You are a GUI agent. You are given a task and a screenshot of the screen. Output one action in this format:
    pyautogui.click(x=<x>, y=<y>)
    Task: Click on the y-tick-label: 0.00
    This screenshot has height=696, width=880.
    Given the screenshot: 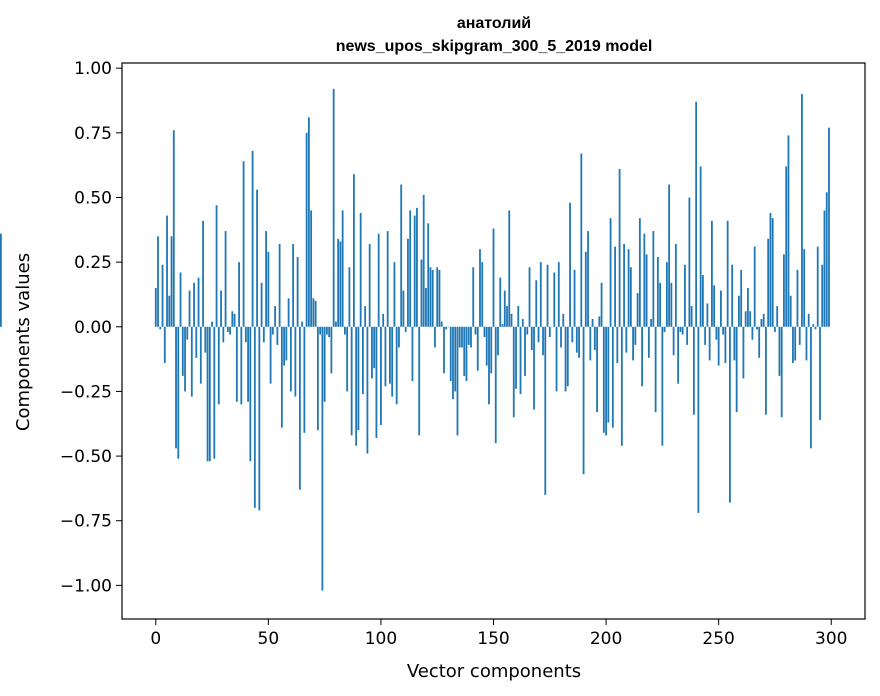 What is the action you would take?
    pyautogui.click(x=93, y=328)
    